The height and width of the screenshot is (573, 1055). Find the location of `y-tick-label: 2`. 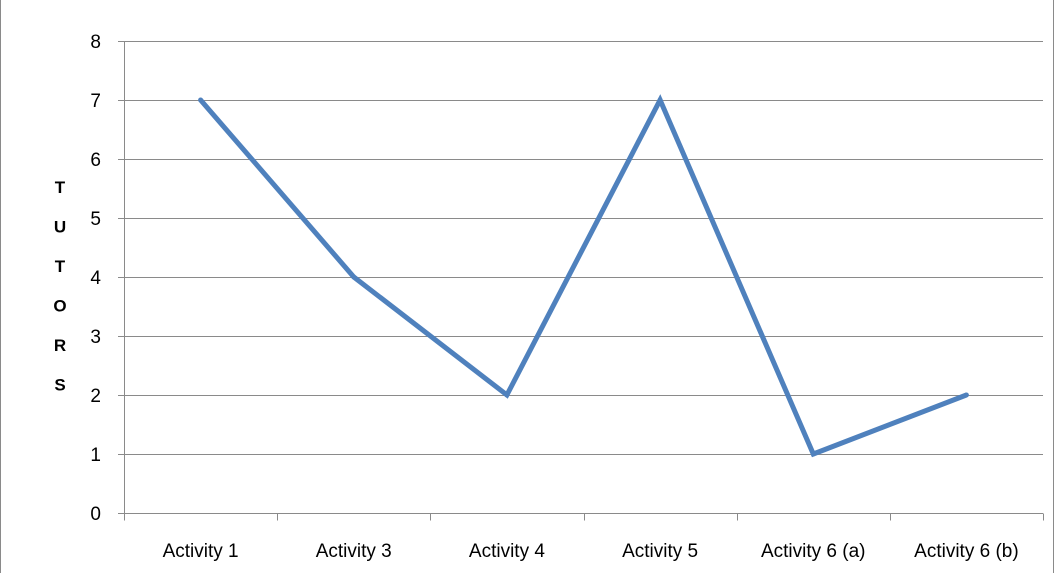

y-tick-label: 2 is located at coordinates (95, 396).